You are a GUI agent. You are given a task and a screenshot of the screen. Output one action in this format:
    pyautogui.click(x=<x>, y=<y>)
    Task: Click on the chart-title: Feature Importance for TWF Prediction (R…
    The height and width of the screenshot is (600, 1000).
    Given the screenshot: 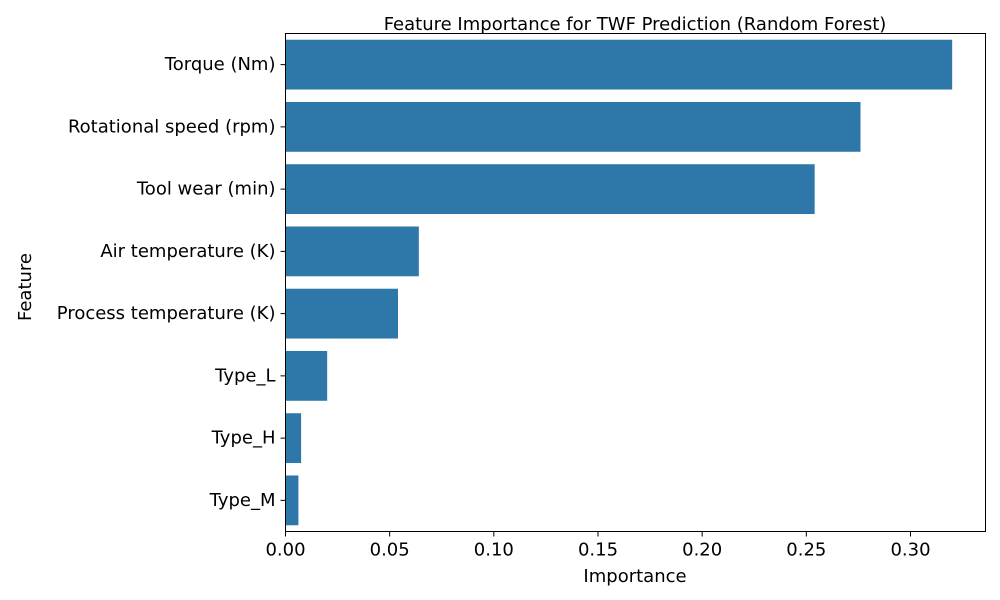 What is the action you would take?
    pyautogui.click(x=635, y=24)
    